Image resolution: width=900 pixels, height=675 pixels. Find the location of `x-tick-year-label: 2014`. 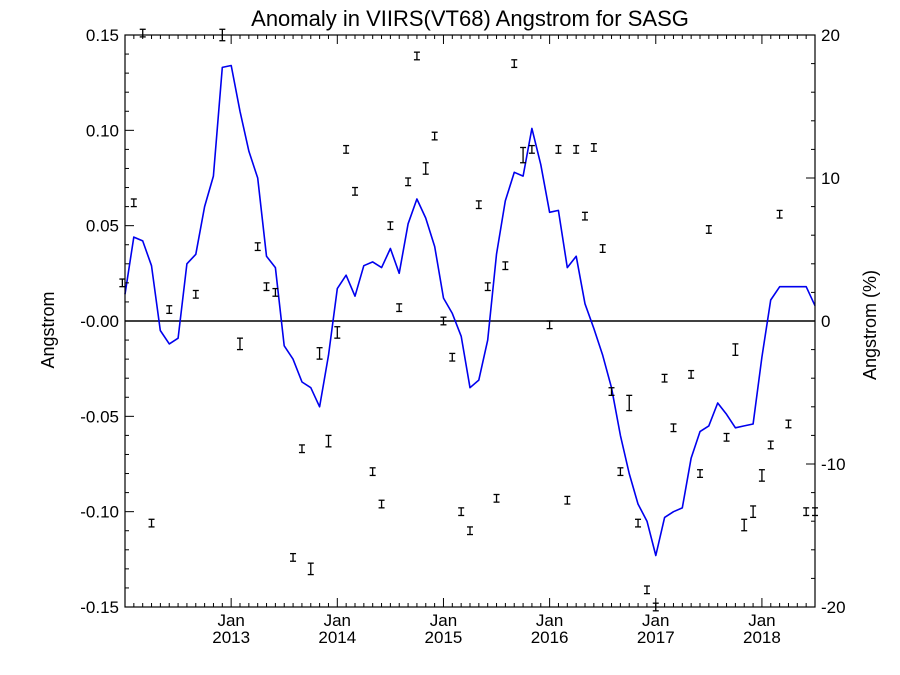

x-tick-year-label: 2014 is located at coordinates (337, 637).